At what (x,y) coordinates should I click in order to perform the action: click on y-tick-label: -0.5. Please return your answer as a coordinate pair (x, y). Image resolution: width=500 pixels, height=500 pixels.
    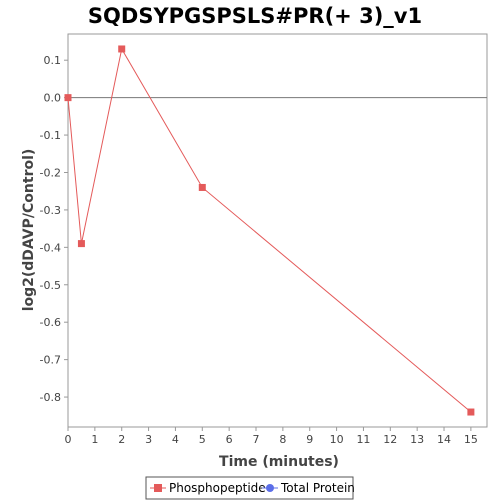
    Looking at the image, I should click on (50, 285).